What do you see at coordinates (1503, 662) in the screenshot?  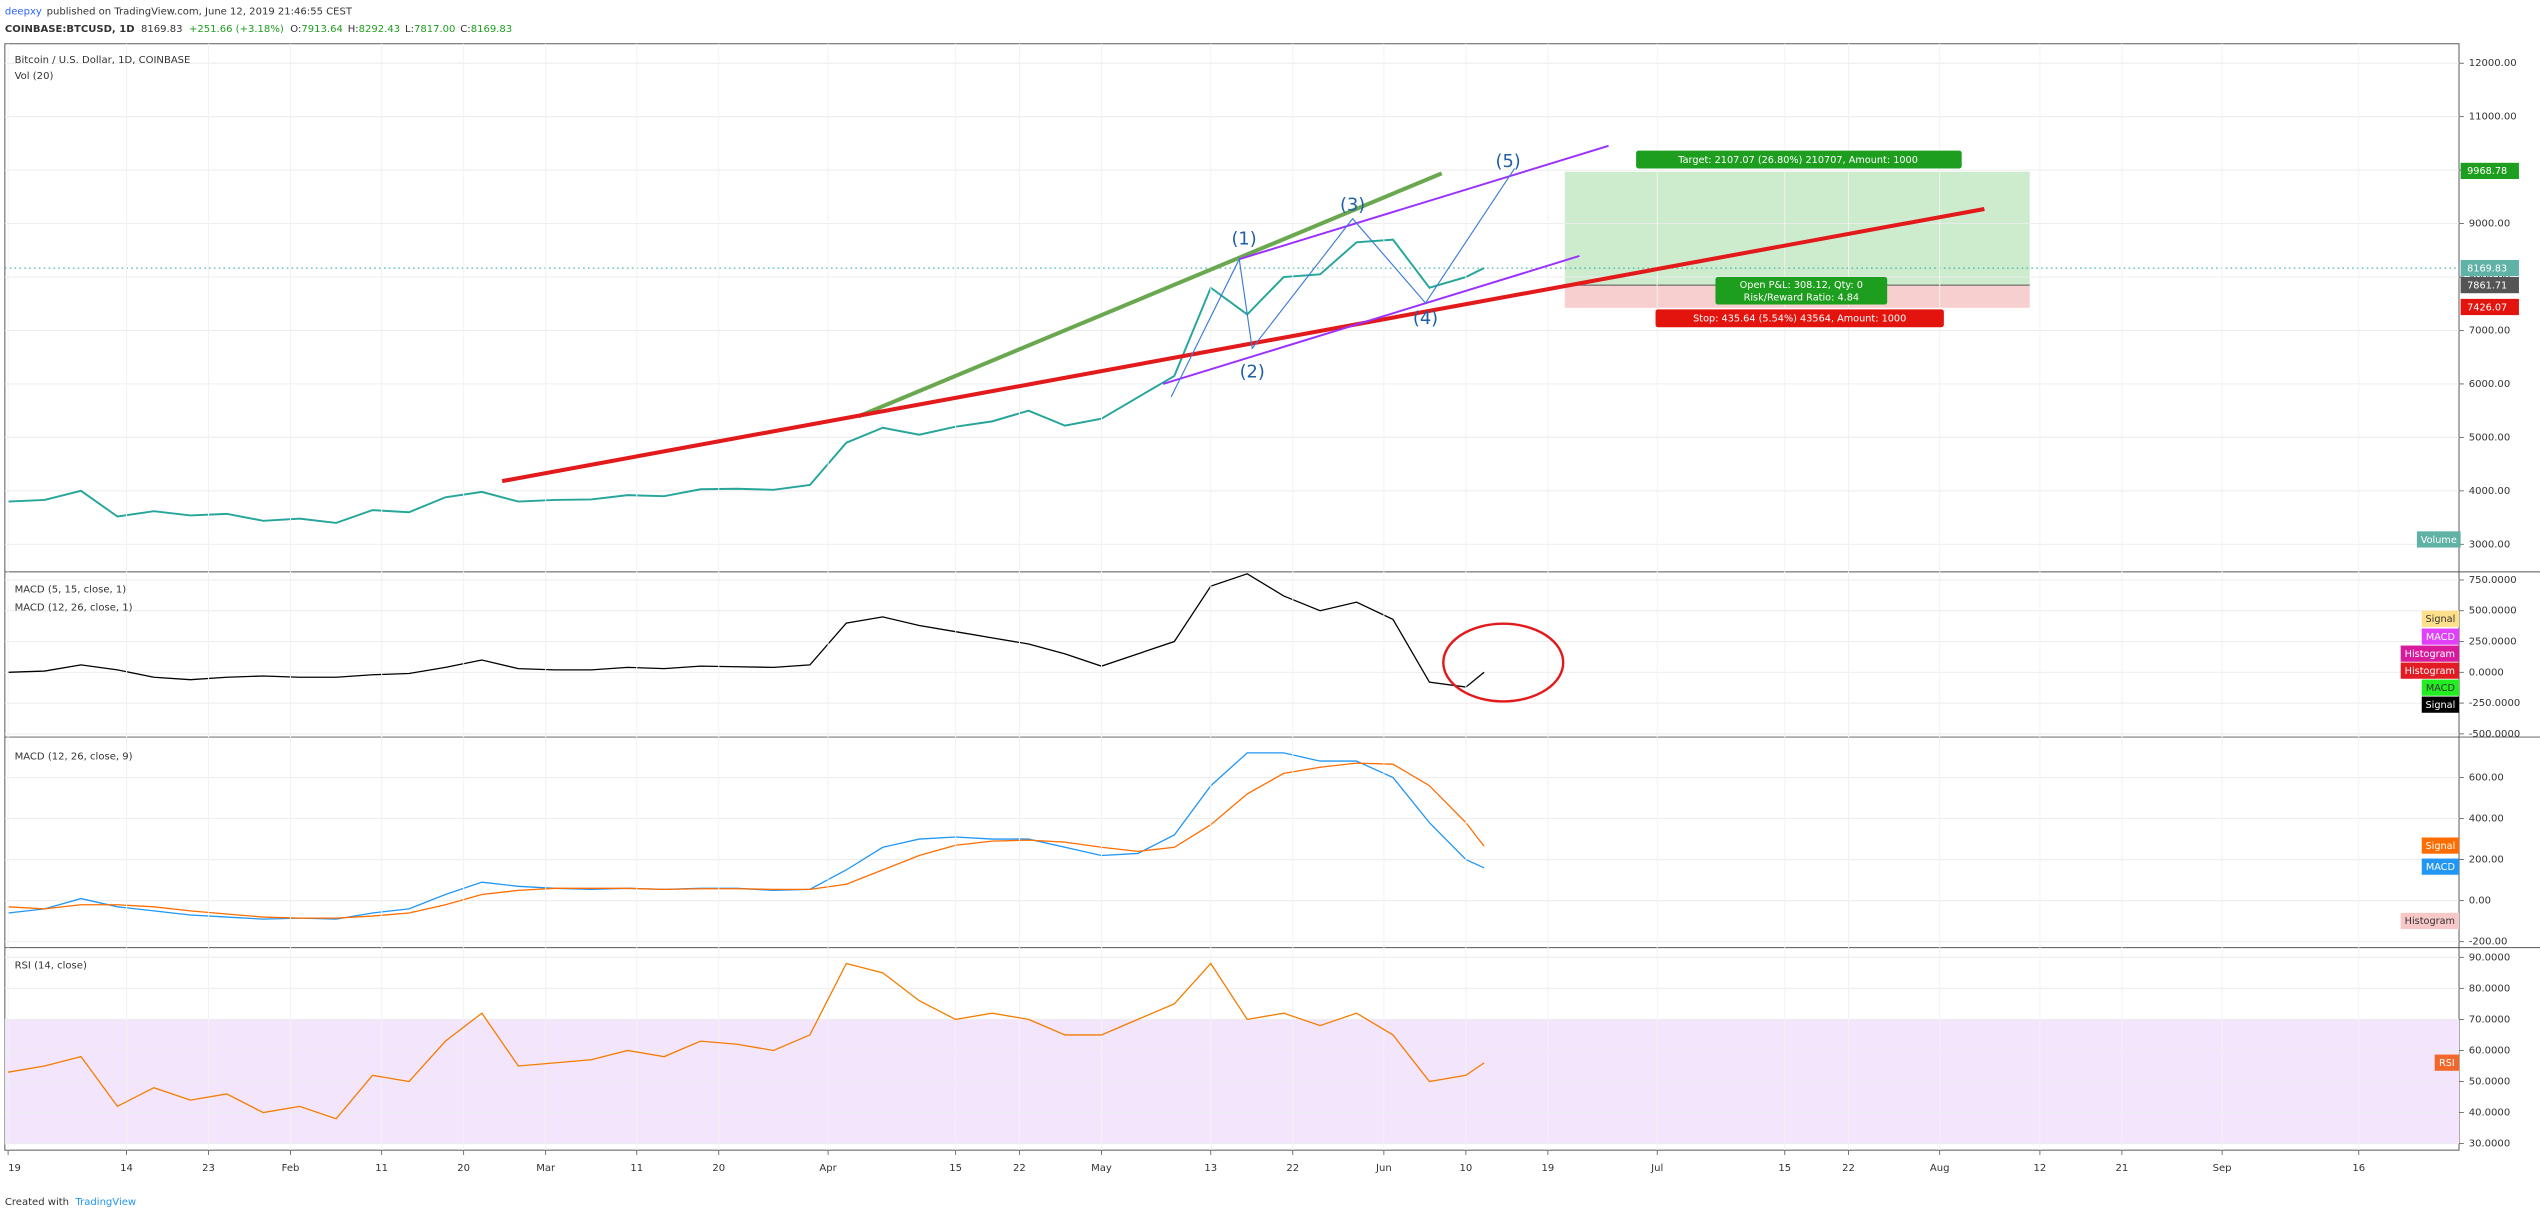 I see `highlight-circle` at bounding box center [1503, 662].